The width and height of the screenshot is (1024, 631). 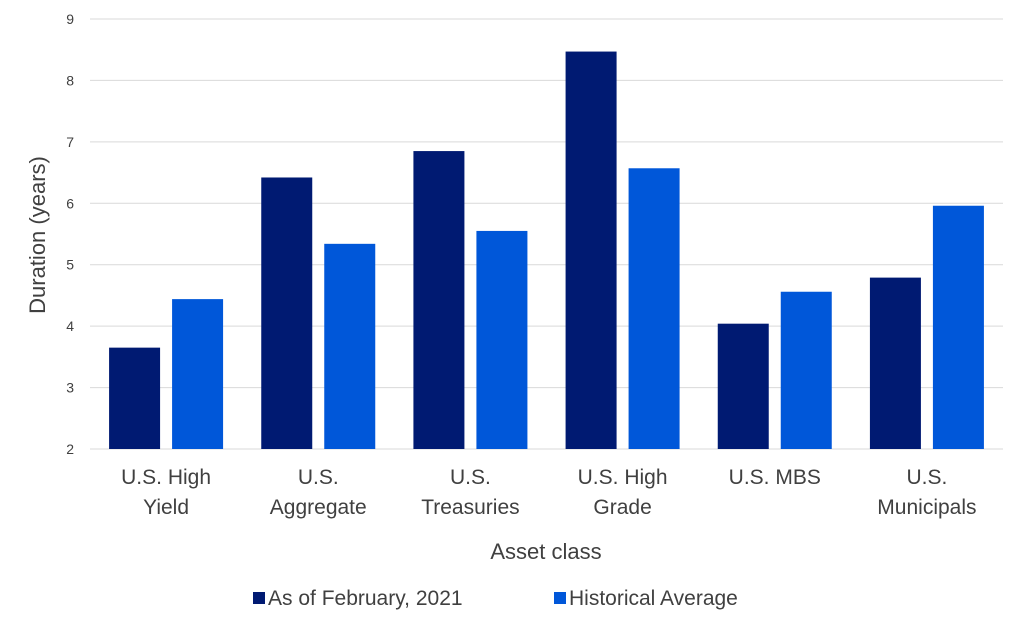 What do you see at coordinates (318, 507) in the screenshot?
I see `x-category-label: Aggregate` at bounding box center [318, 507].